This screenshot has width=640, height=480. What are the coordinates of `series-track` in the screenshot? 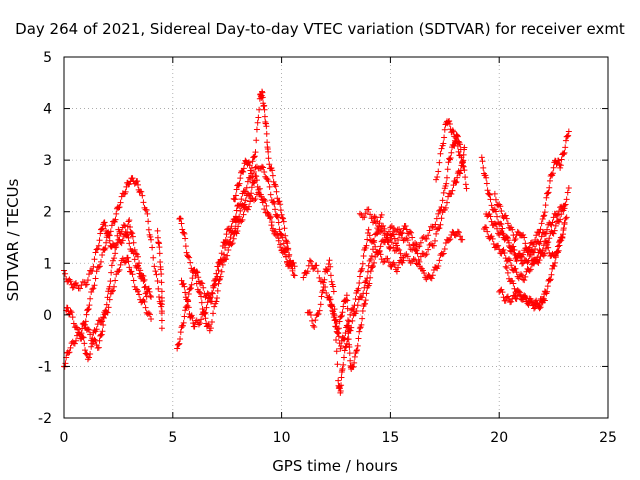 It's located at (426, 252).